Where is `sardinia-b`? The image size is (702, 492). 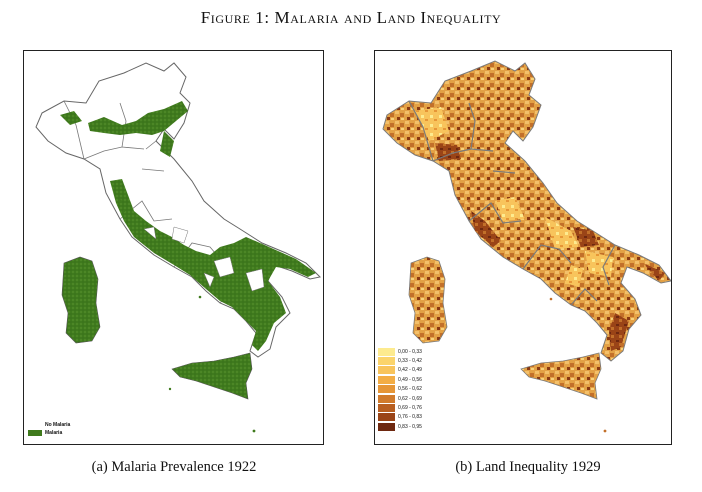 sardinia-b is located at coordinates (428, 300).